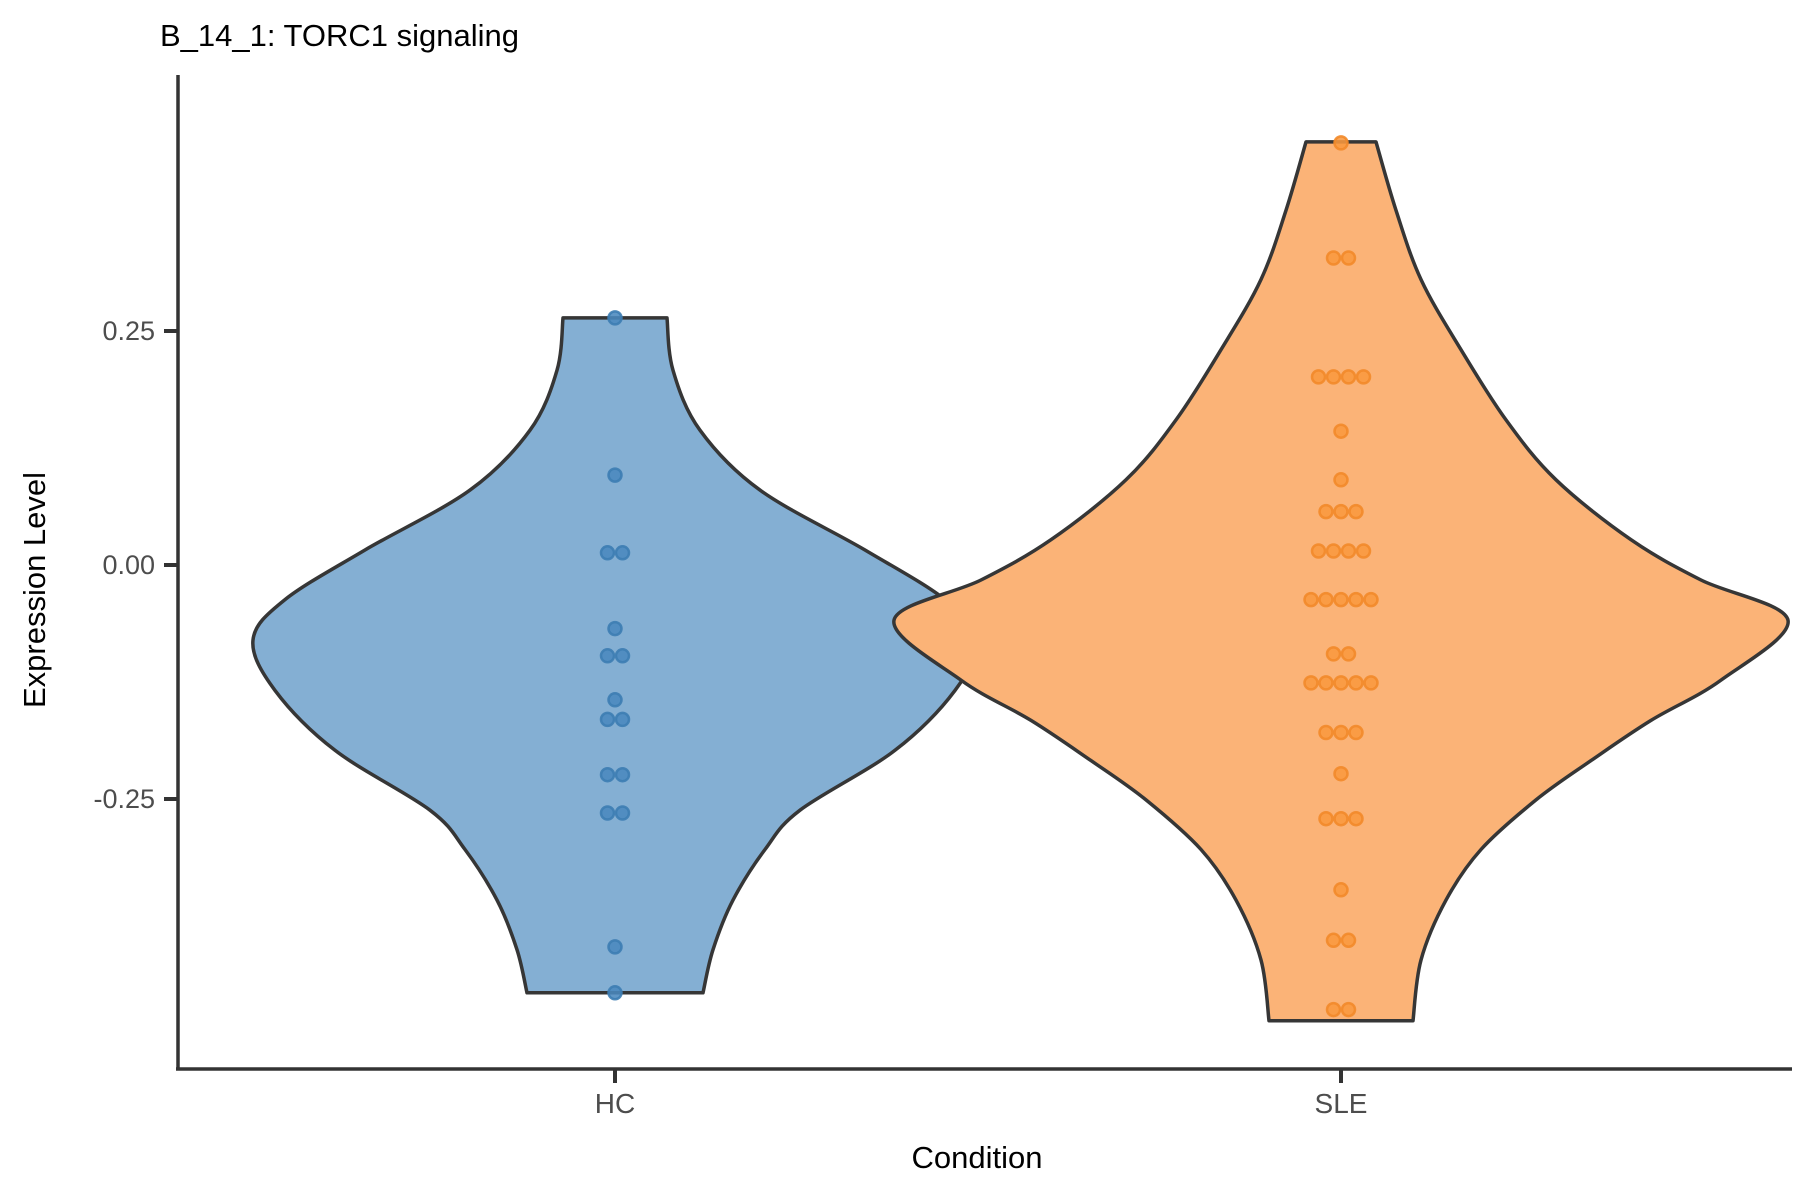 This screenshot has height=1200, width=1800. What do you see at coordinates (1341, 1103) in the screenshot?
I see `x-category-label-sle: SLE` at bounding box center [1341, 1103].